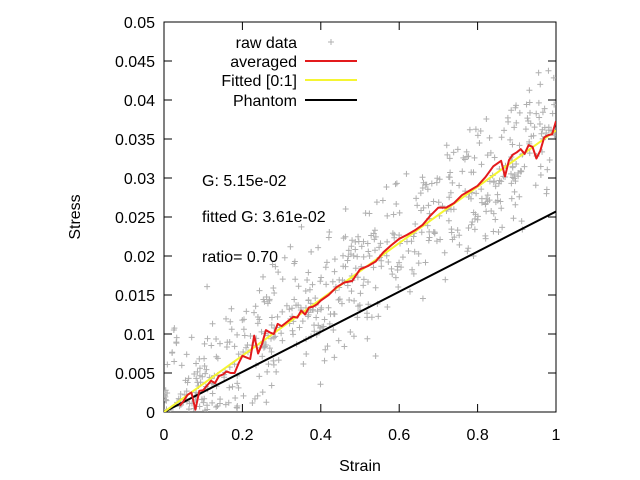 The width and height of the screenshot is (640, 480). What do you see at coordinates (135, 296) in the screenshot?
I see `y-tick-label: 0.015` at bounding box center [135, 296].